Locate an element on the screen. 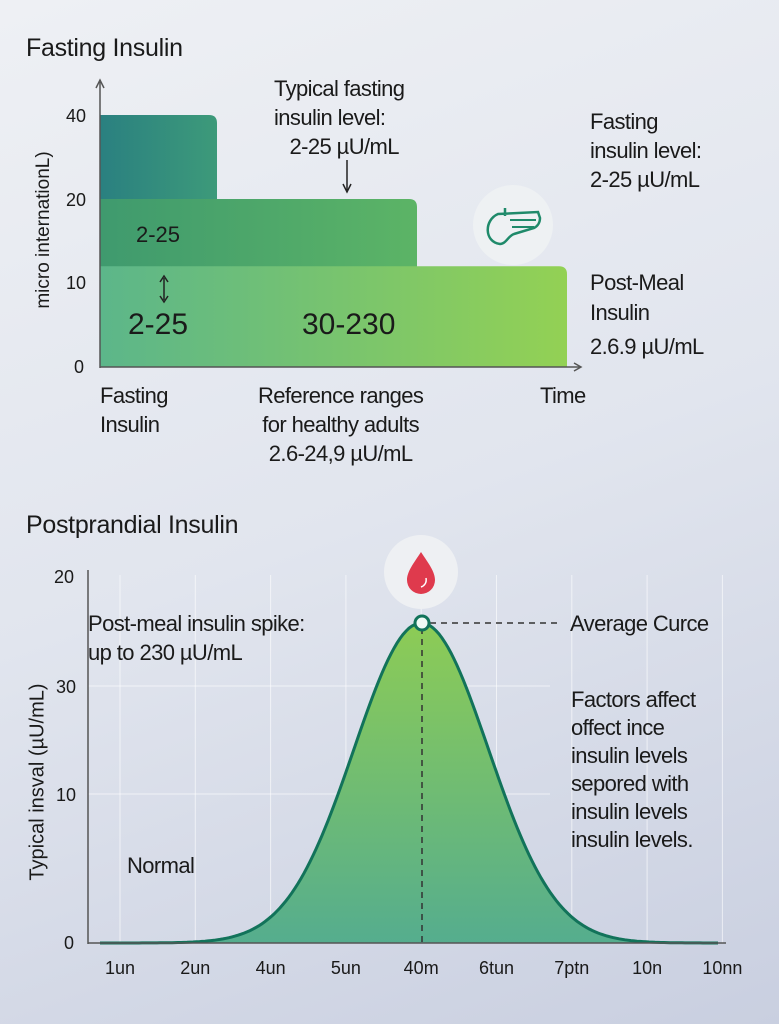 This screenshot has height=1024, width=779. blood-drop-icon is located at coordinates (421, 572).